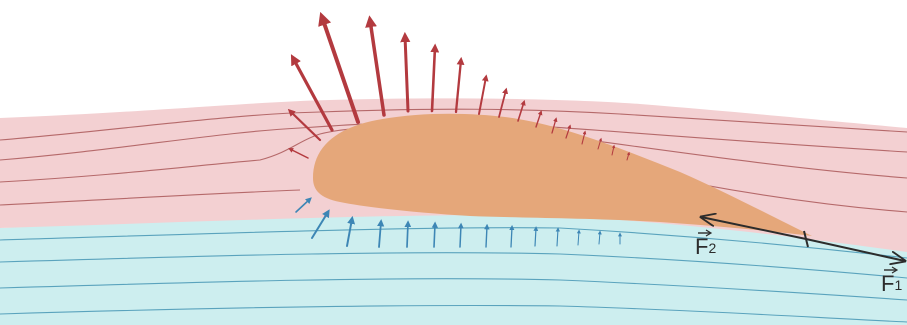 The image size is (907, 325). Describe the element at coordinates (754, 228) in the screenshot. I see `force-f2-vector` at that location.